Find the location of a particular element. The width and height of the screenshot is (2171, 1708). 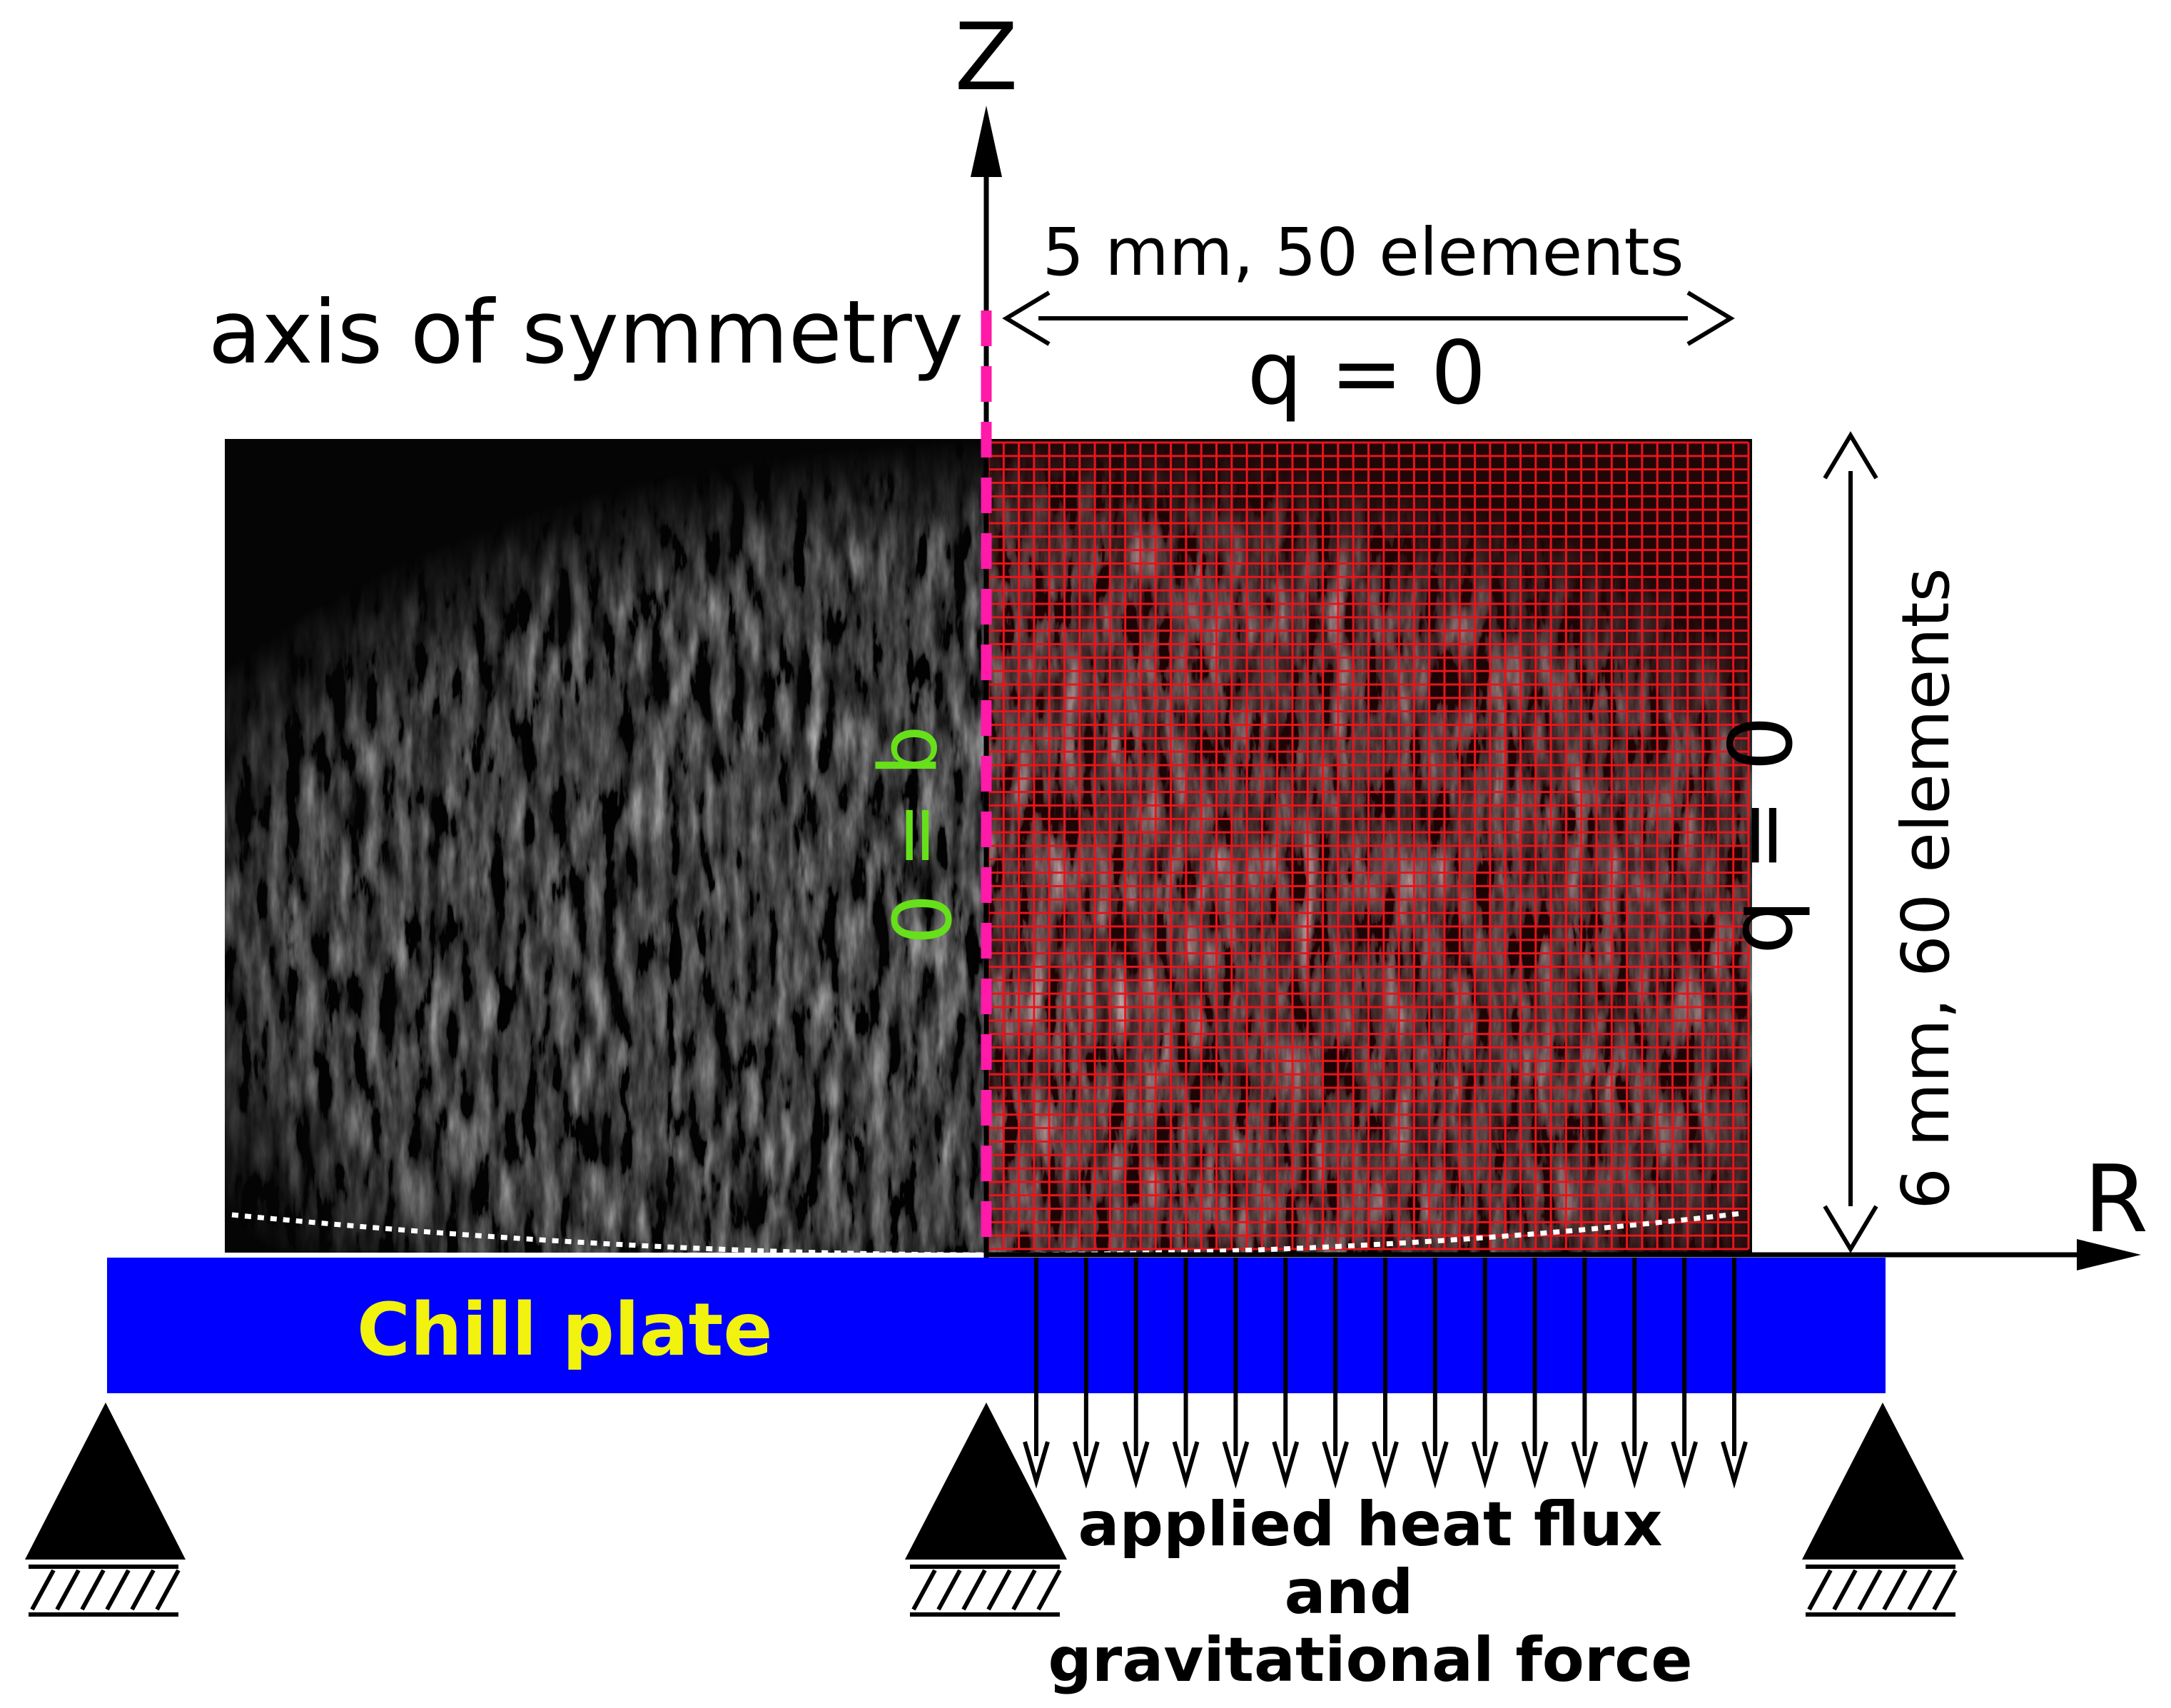

axis-of-symmetry-label: axis of symmetry is located at coordinates (585, 332).